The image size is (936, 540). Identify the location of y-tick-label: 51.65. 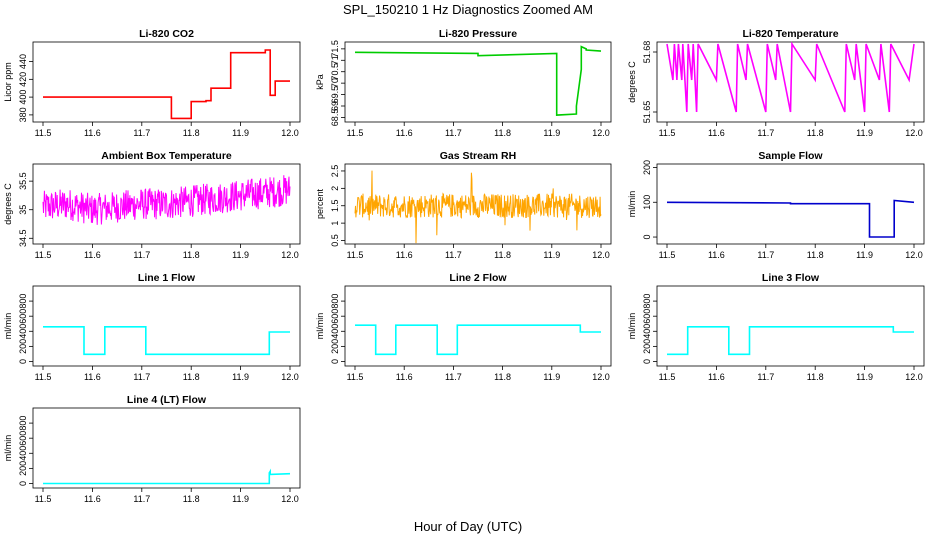
(647, 112).